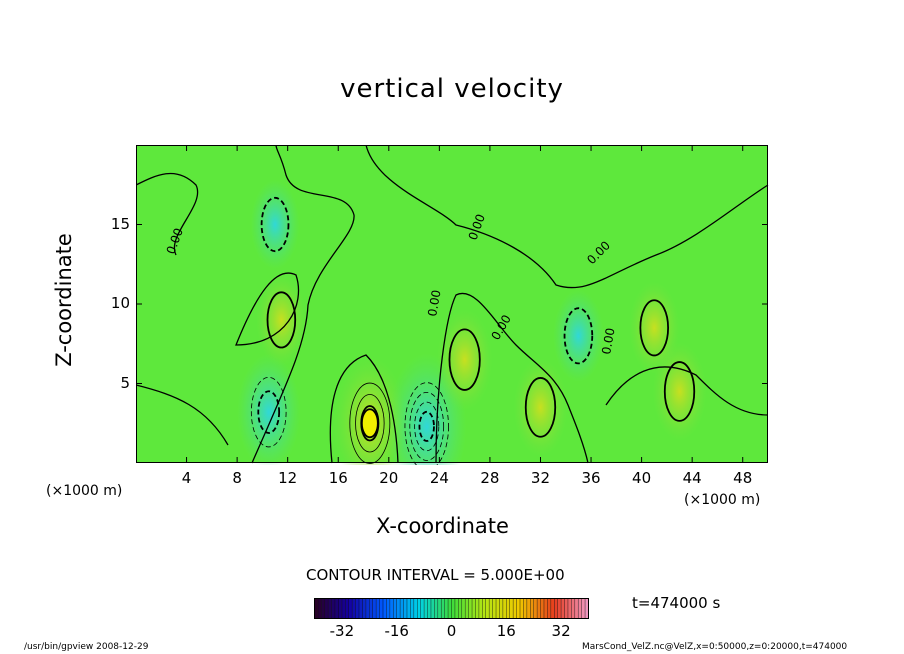  I want to click on x-unit-right: (×1000 m), so click(722, 500).